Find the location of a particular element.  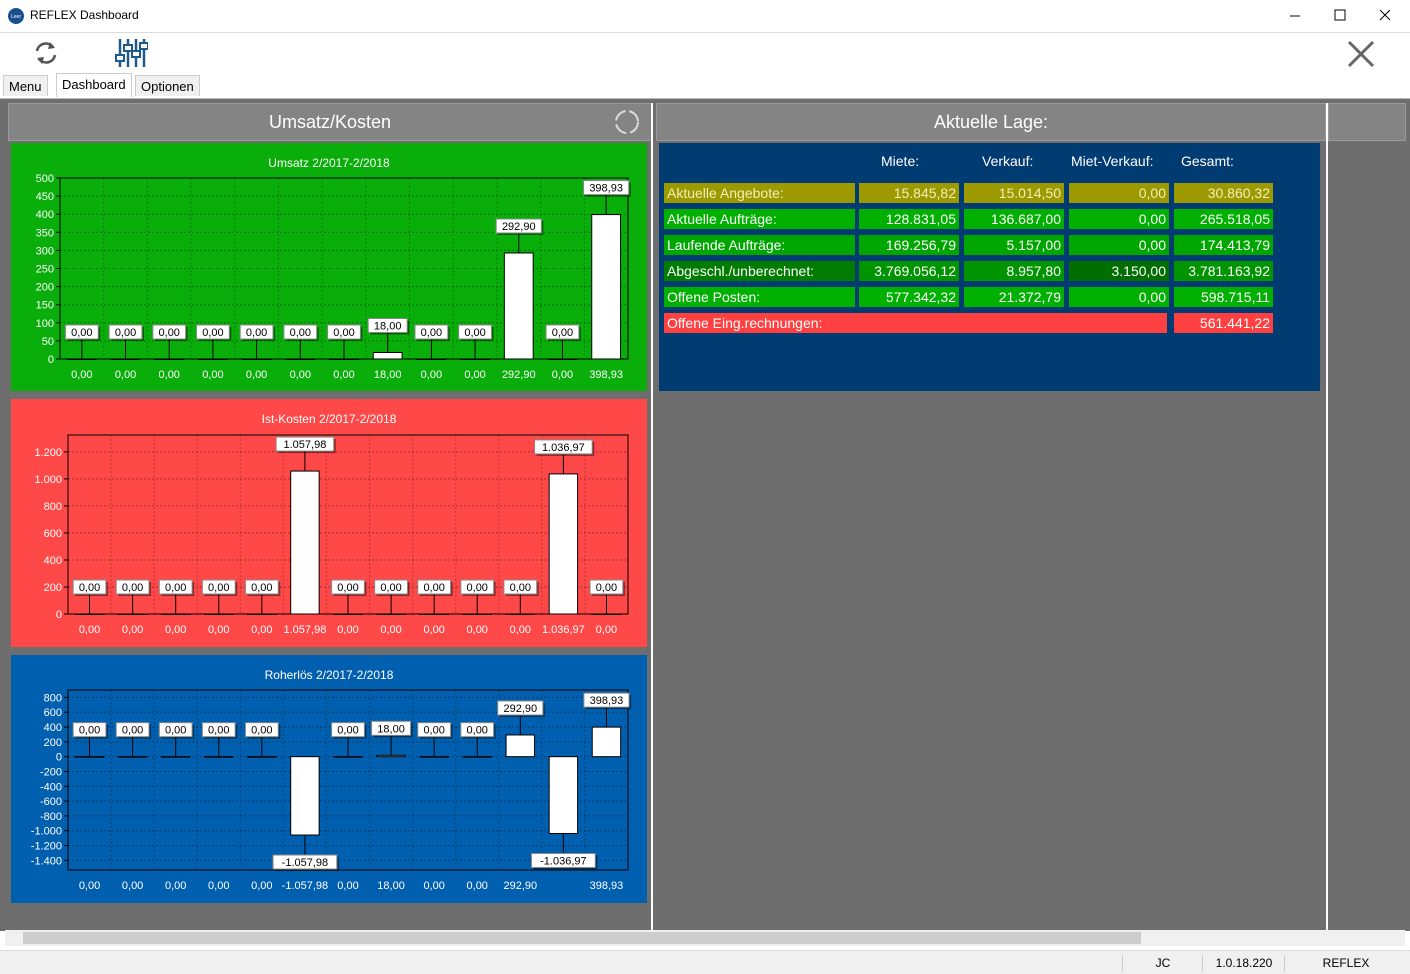

app-logo: Leer is located at coordinates (16, 16).